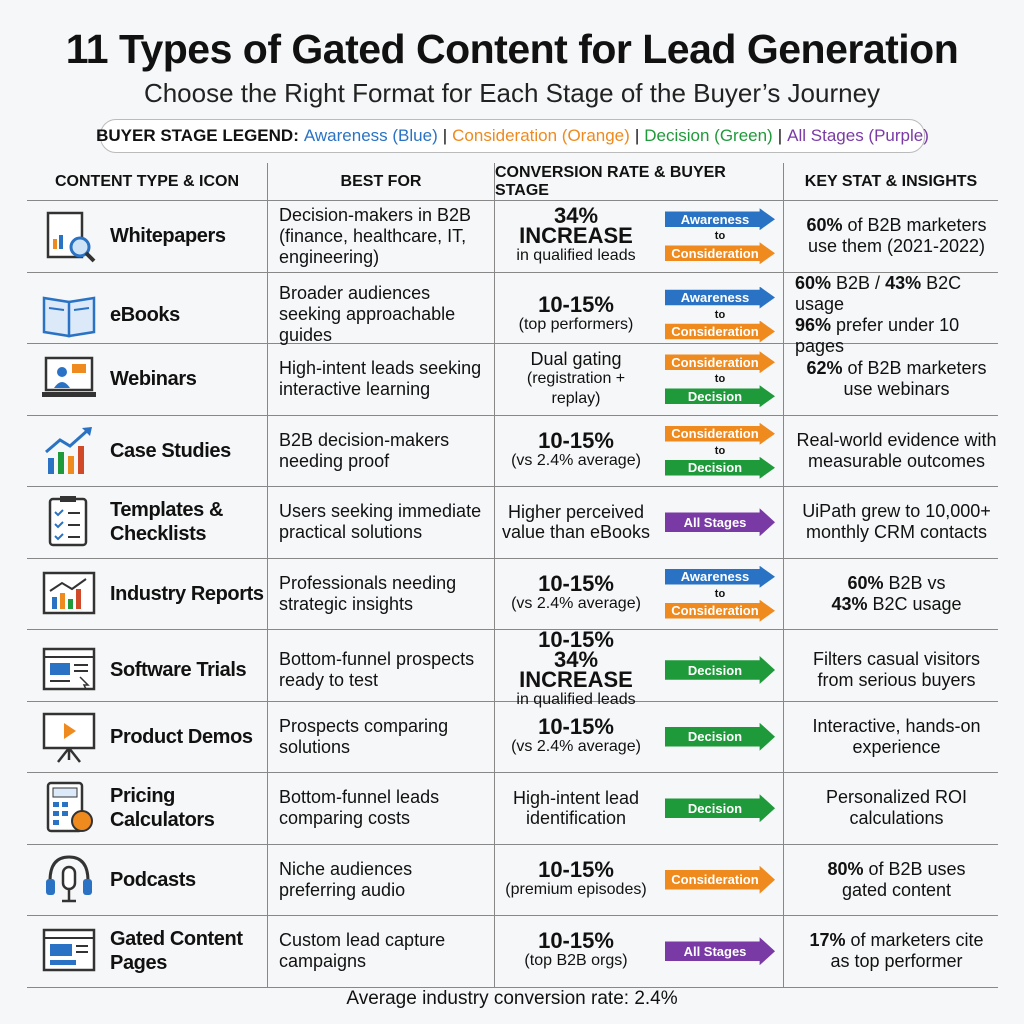 The width and height of the screenshot is (1024, 1024). What do you see at coordinates (170, 450) in the screenshot?
I see `content-type-name: Case Studies` at bounding box center [170, 450].